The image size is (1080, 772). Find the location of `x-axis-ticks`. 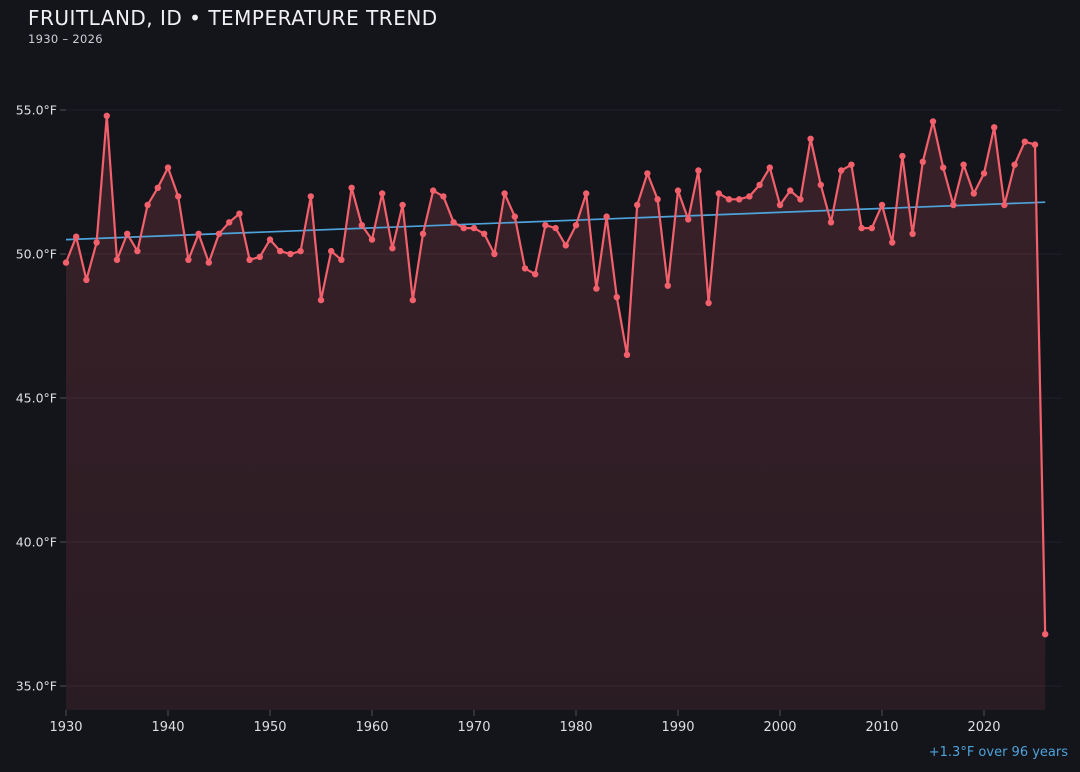

x-axis-ticks is located at coordinates (525, 713).